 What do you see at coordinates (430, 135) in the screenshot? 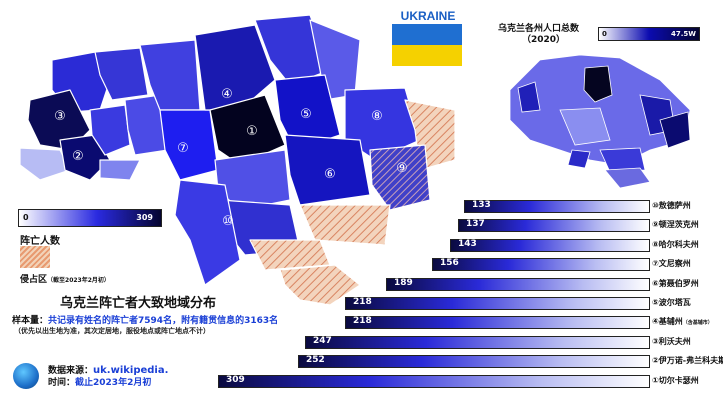
I see `region-luhansk` at bounding box center [430, 135].